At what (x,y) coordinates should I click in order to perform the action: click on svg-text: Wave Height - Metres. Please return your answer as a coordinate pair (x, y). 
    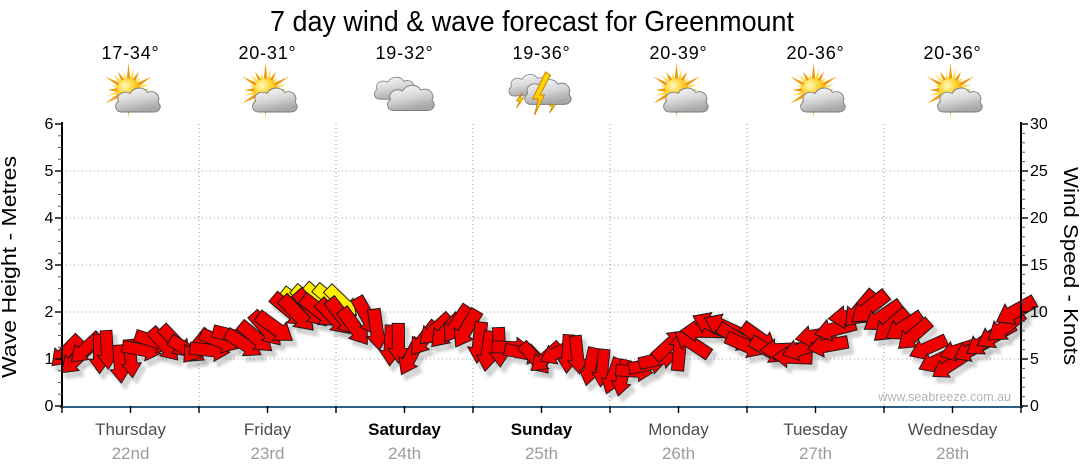
    Looking at the image, I should click on (10, 267).